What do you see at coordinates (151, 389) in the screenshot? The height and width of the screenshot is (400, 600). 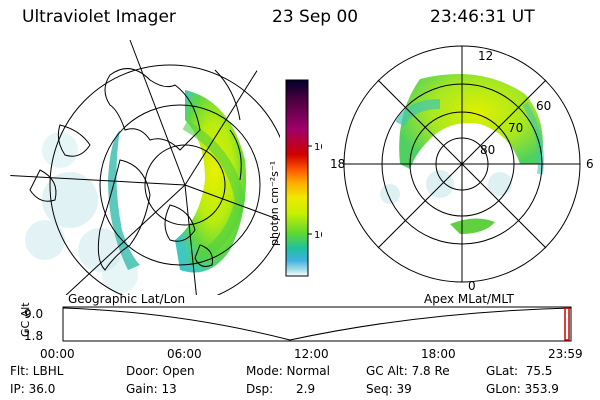 I see `gain-info: Gain: 13` at bounding box center [151, 389].